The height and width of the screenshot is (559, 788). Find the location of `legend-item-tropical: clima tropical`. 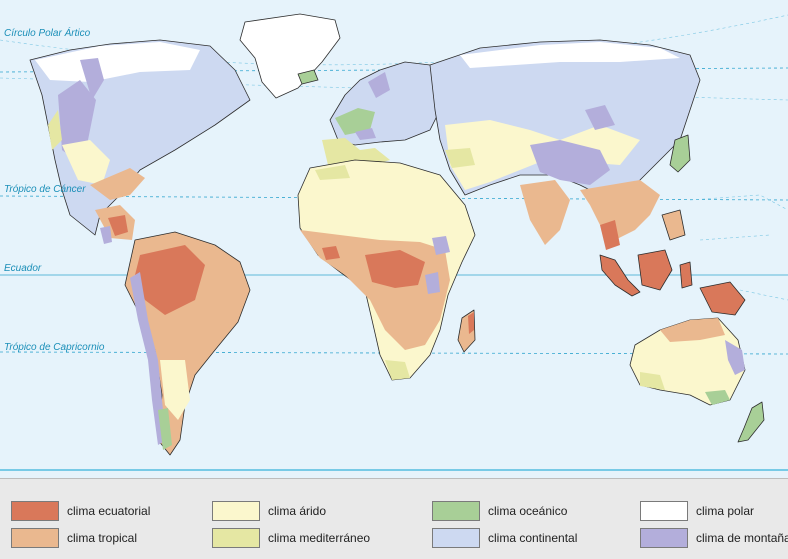

legend-item-tropical: clima tropical is located at coordinates (74, 538).